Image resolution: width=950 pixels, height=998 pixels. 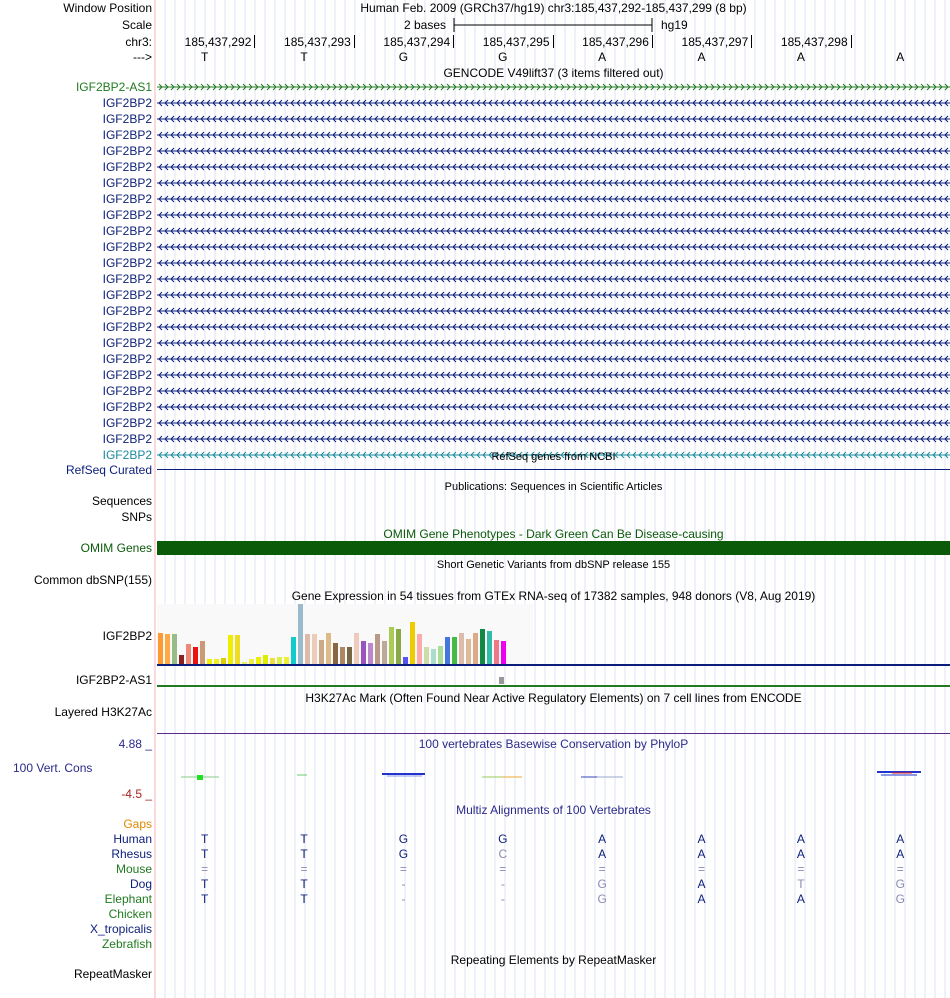 What do you see at coordinates (553, 686) in the screenshot?
I see `gtex-gene2-line` at bounding box center [553, 686].